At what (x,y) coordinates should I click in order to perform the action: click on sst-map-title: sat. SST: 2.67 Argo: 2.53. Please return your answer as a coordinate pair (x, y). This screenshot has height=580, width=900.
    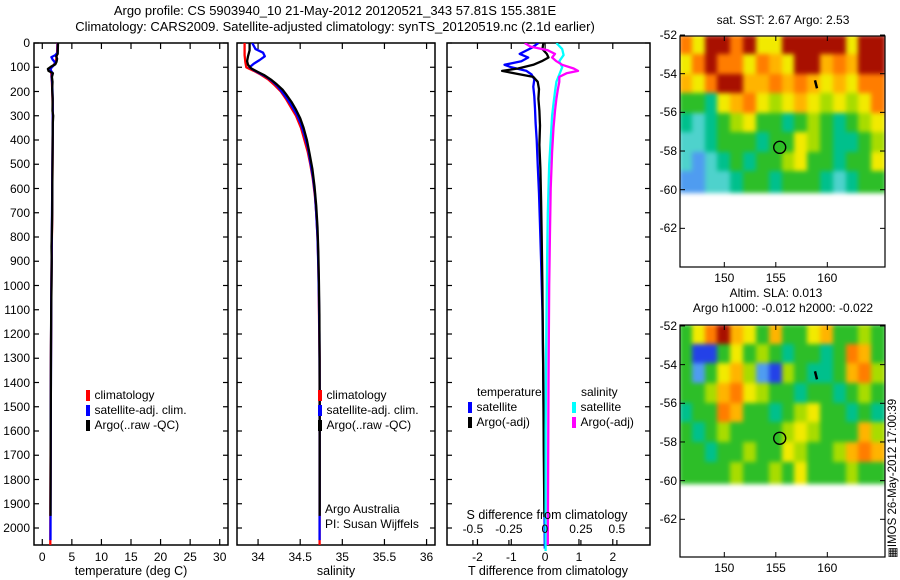
    Looking at the image, I should click on (783, 20).